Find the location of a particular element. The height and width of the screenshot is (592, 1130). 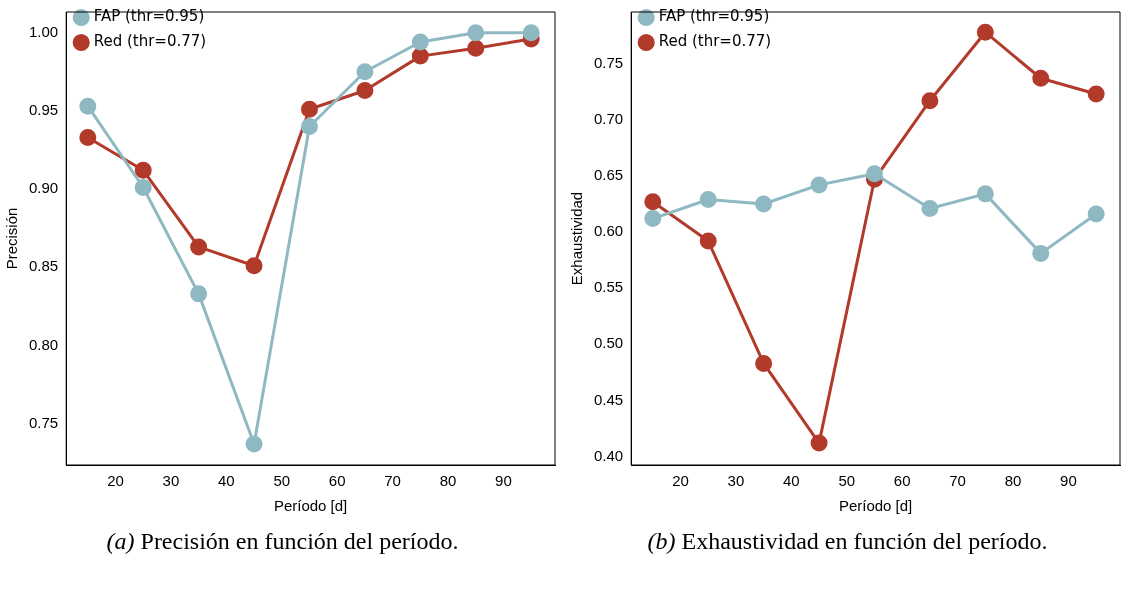

y-tick-label: 0.60 is located at coordinates (608, 231).